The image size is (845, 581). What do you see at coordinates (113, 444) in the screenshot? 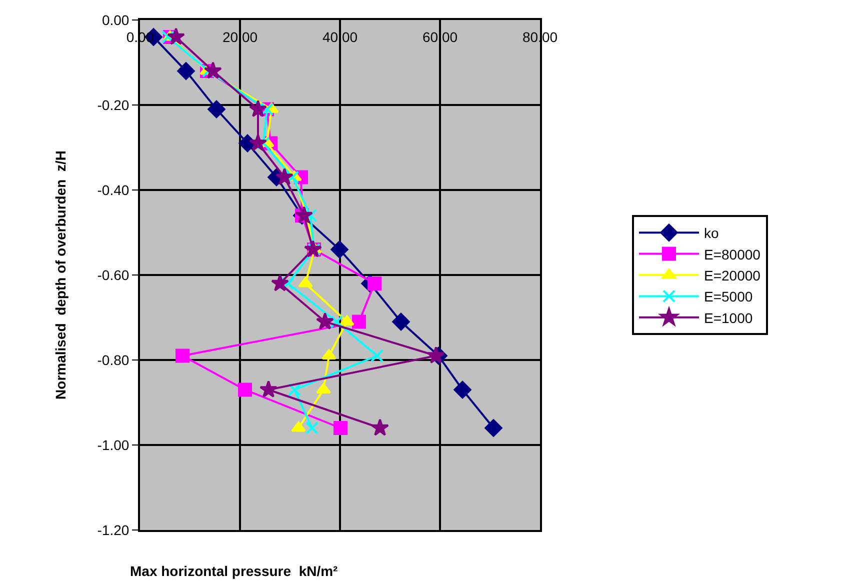
I see `y-tick-label: -1.00` at bounding box center [113, 444].